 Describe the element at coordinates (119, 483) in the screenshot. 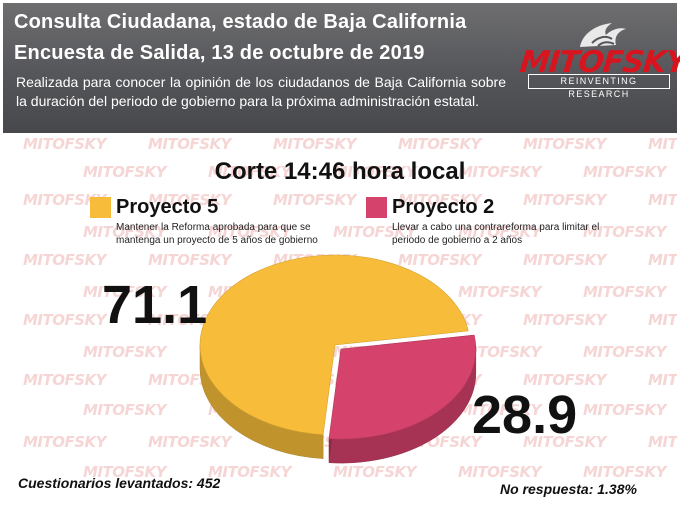

I see `cuestionarios-count: Cuestionarios levantados: 452` at that location.